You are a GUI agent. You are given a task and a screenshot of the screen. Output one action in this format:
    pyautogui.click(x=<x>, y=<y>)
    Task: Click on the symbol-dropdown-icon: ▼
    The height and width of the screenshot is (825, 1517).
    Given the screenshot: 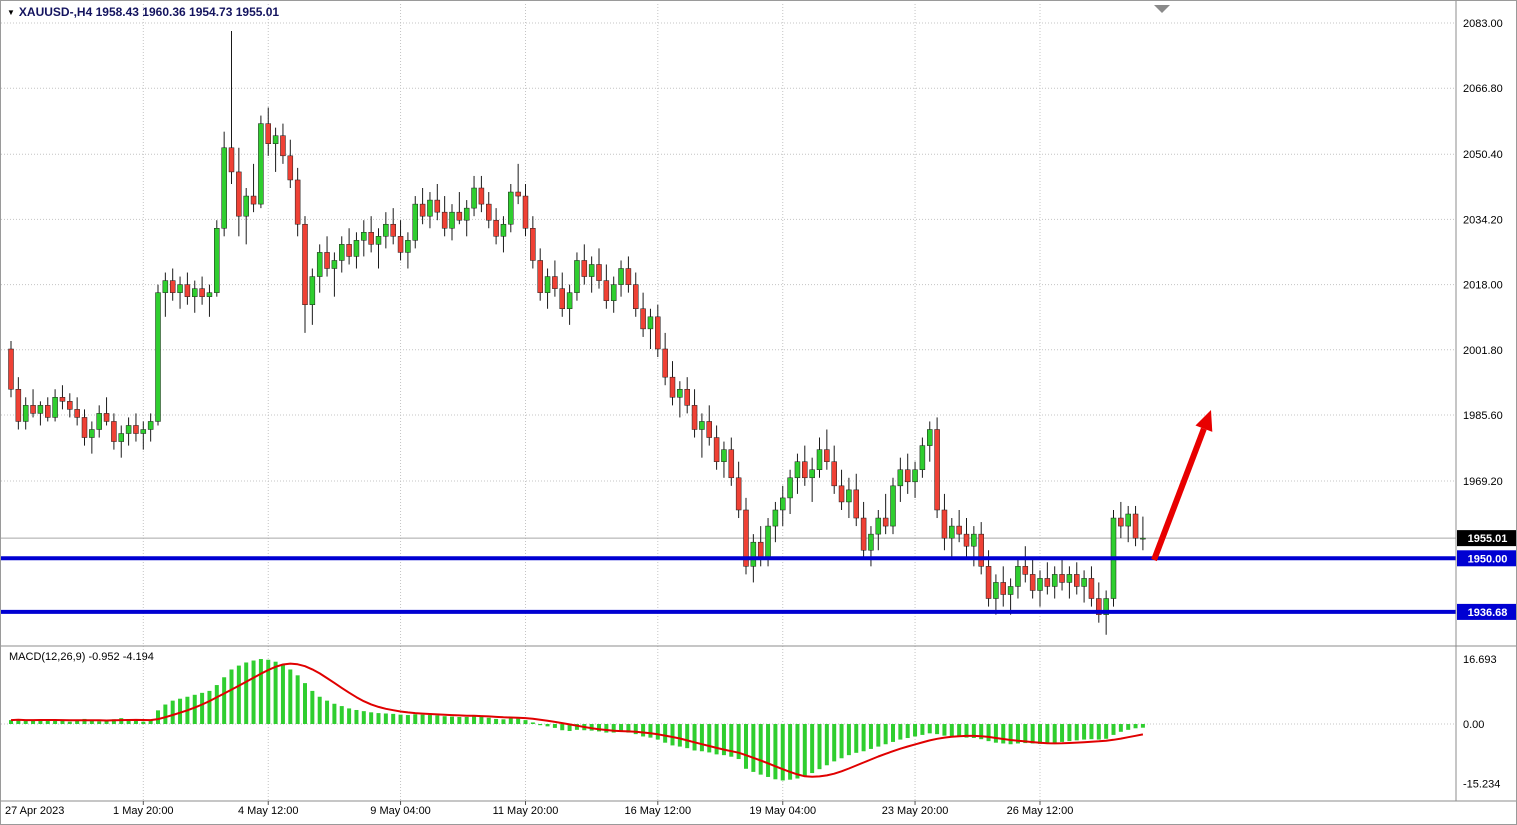 What is the action you would take?
    pyautogui.click(x=11, y=12)
    